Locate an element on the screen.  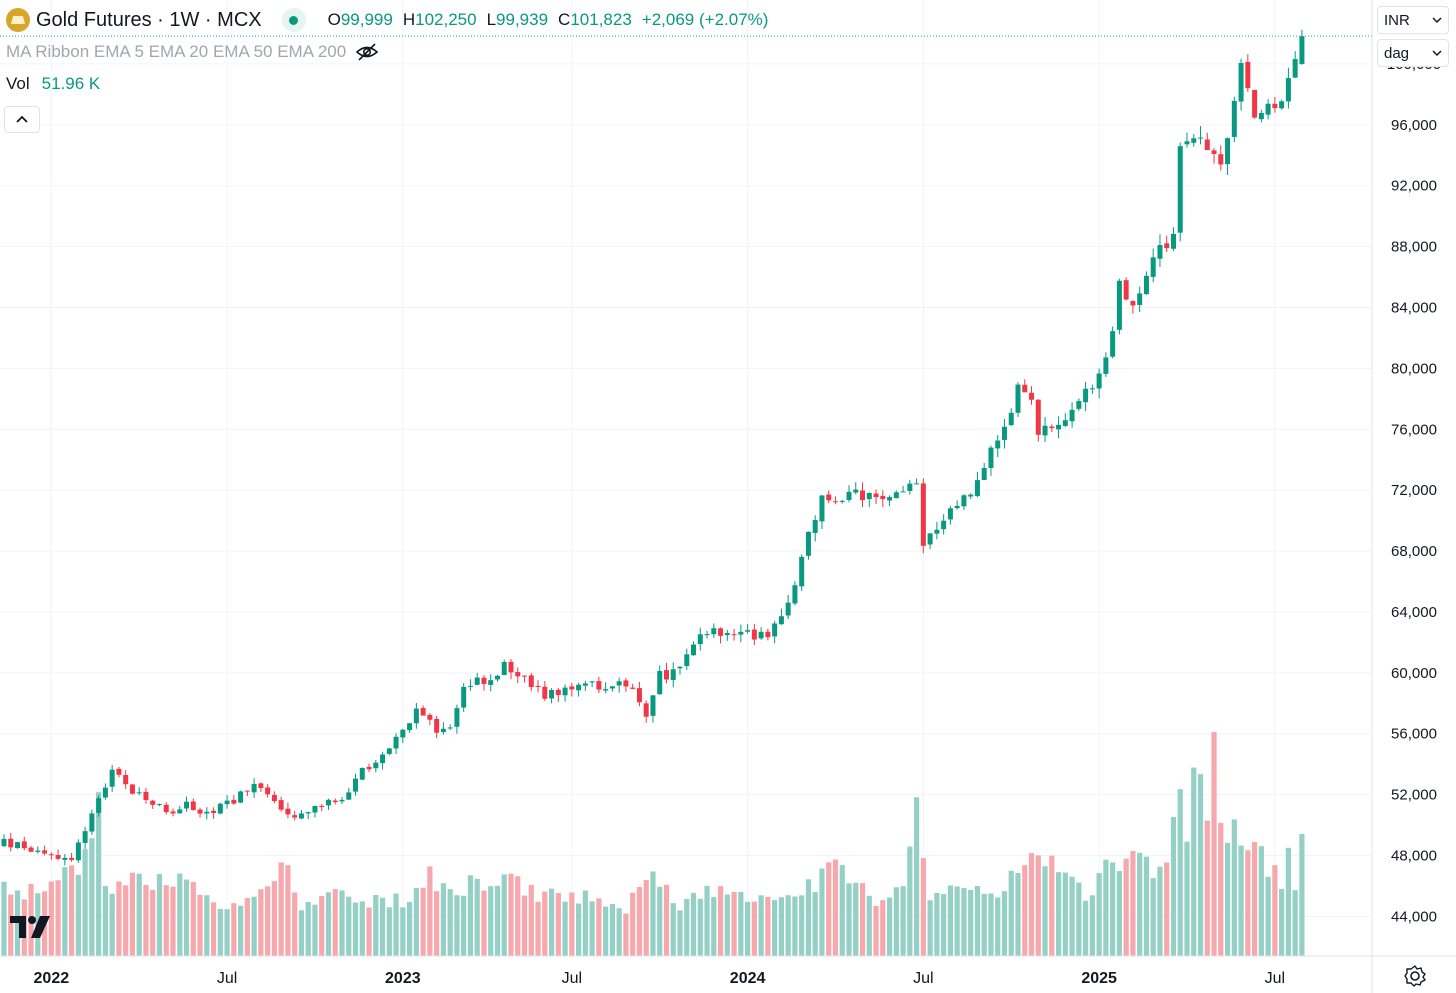
price-tick-label: 64,000 is located at coordinates (1414, 612).